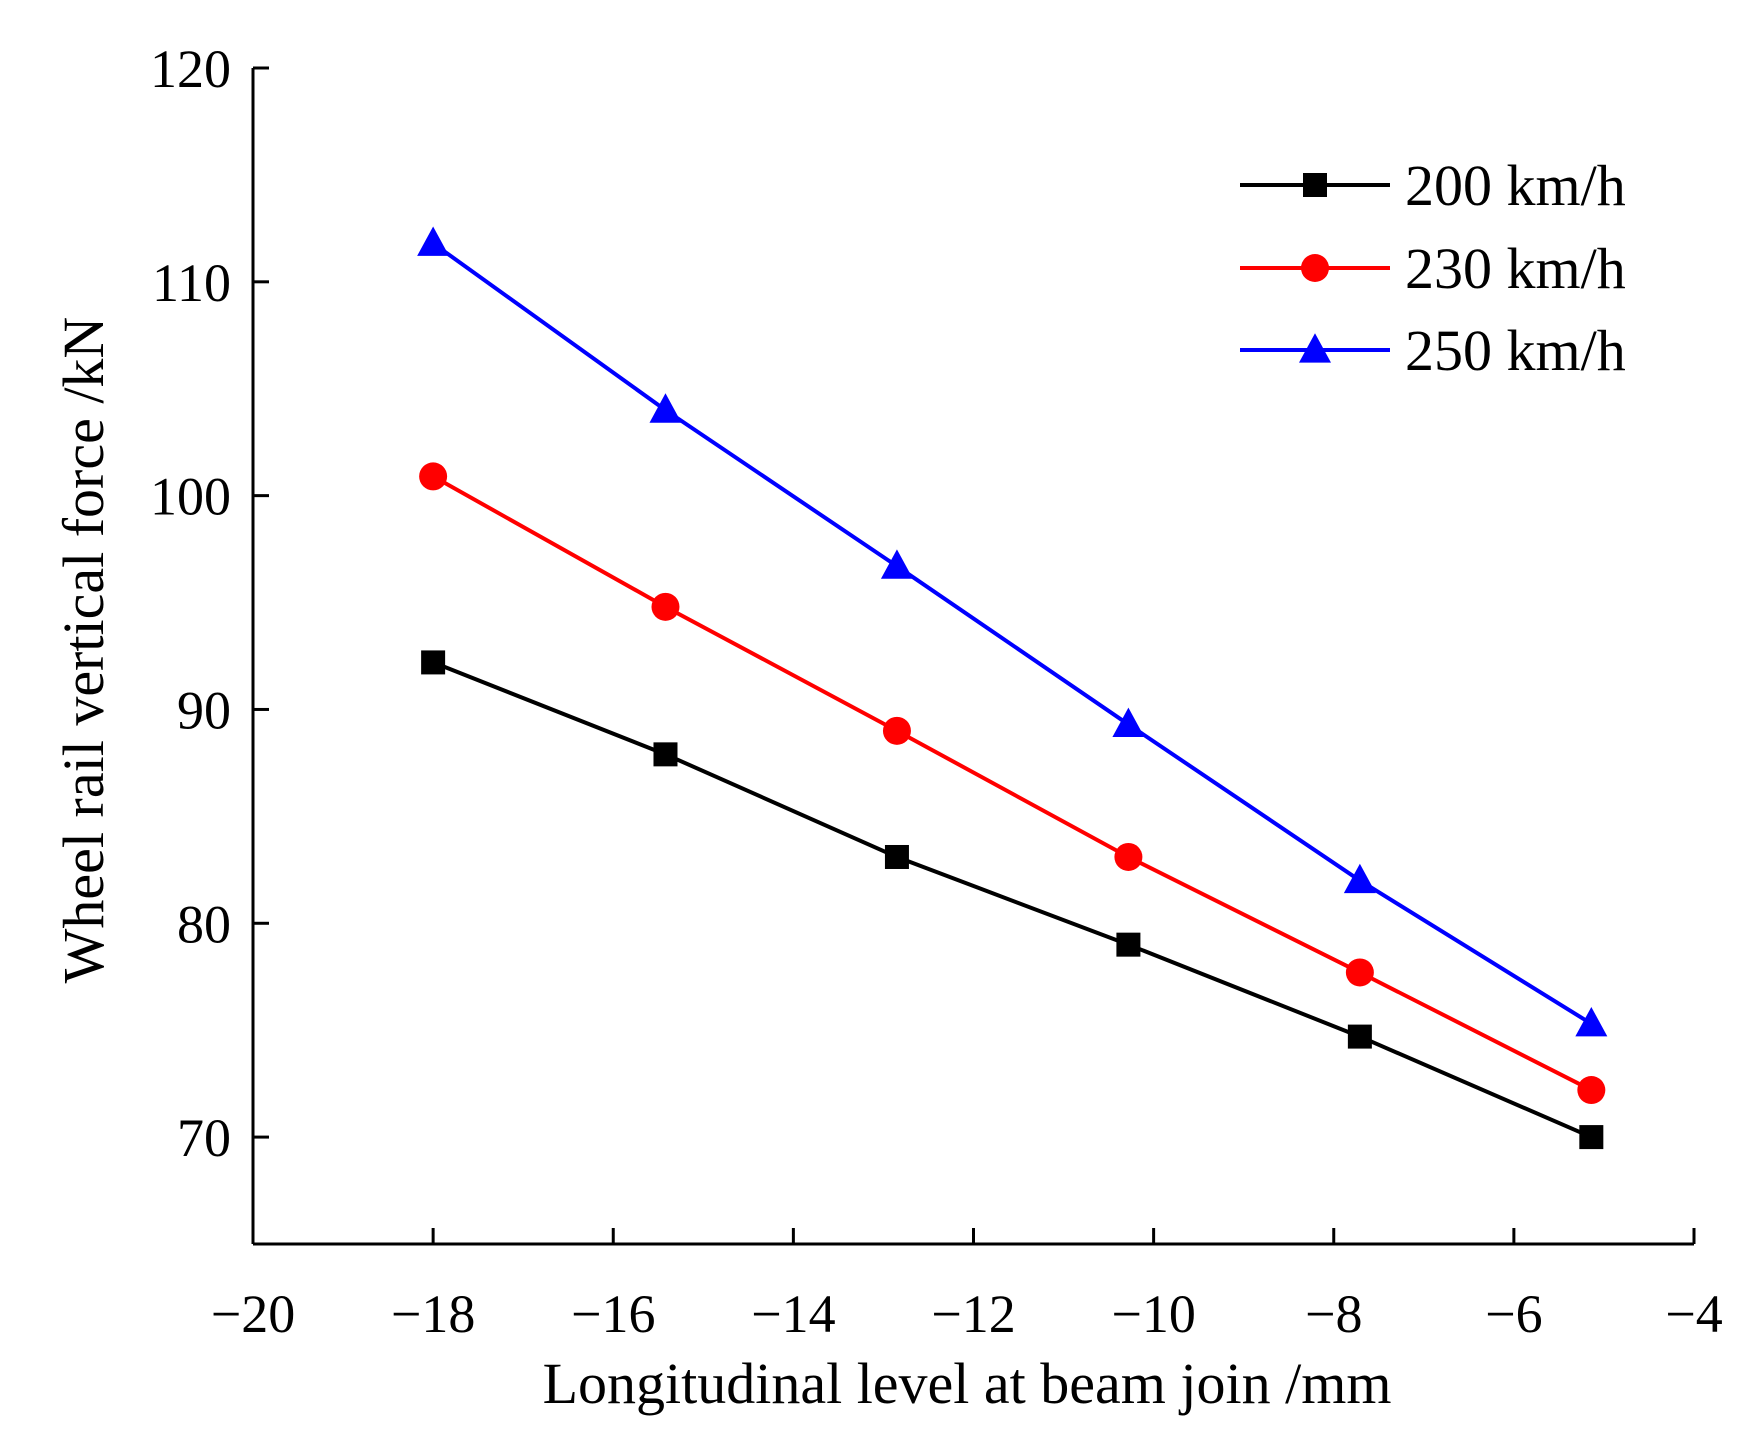 The height and width of the screenshot is (1449, 1752). I want to click on x-tick-label: −20, so click(253, 1314).